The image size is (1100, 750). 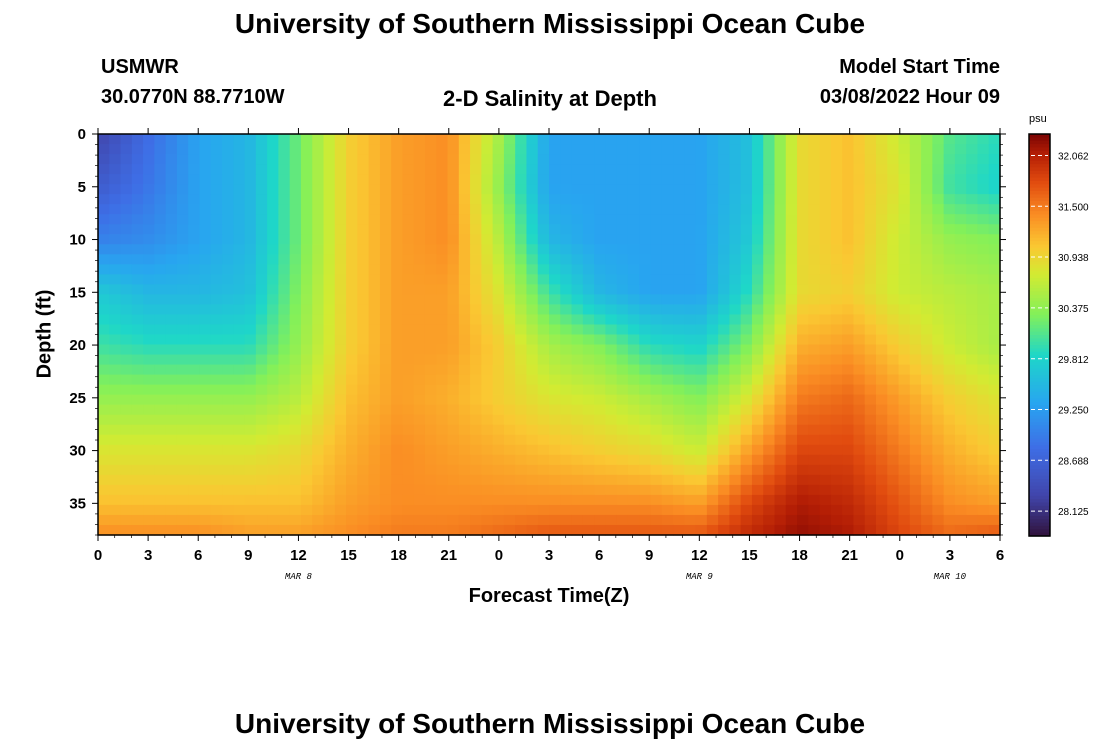 What do you see at coordinates (1073, 157) in the screenshot?
I see `colorbar-tick-label: 32.062` at bounding box center [1073, 157].